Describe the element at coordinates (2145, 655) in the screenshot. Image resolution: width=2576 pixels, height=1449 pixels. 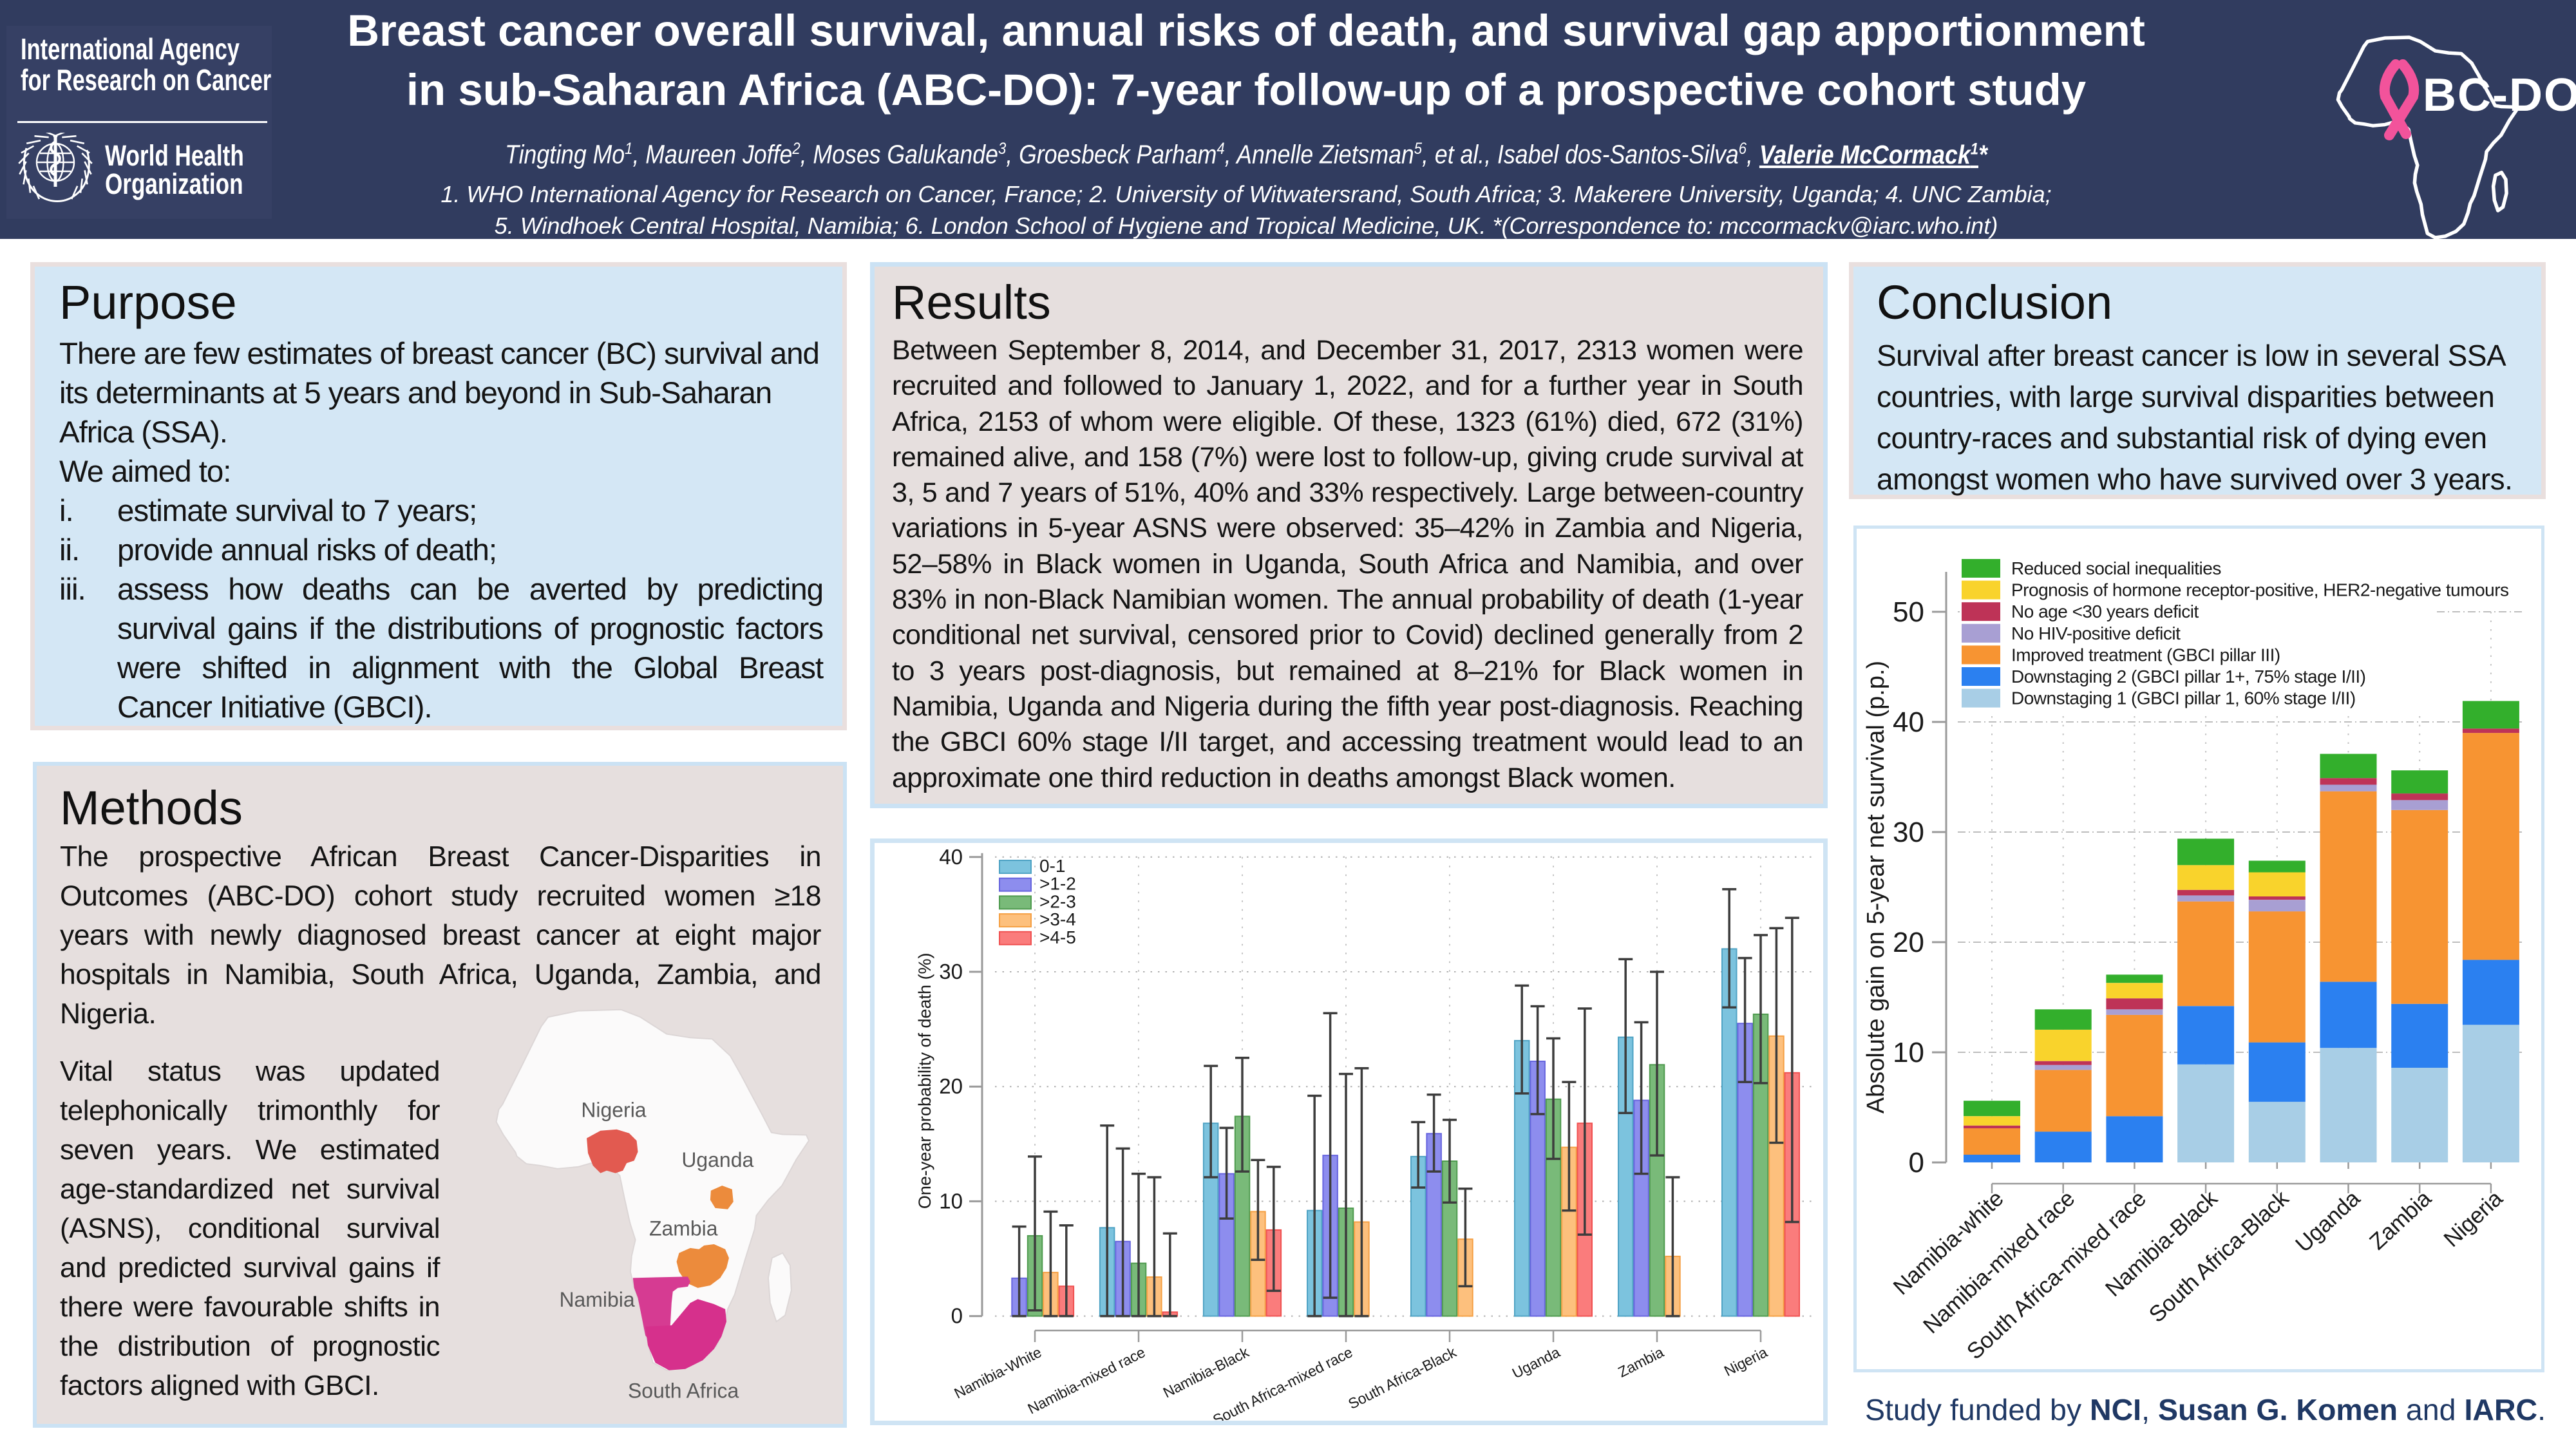
I see `svg-text:Improved treatment (GBCI pilla: Improved treatment (GBCI pillar III)` at that location.